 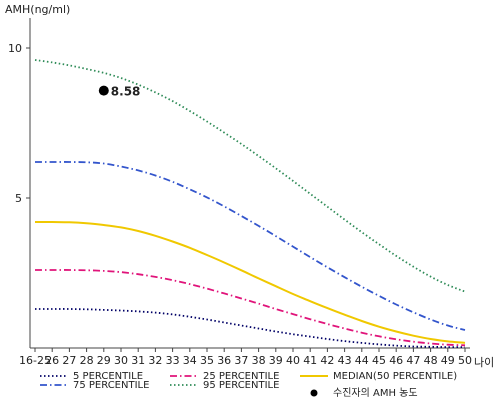 What do you see at coordinates (250, 328) in the screenshot?
I see `series-line-5-percentile` at bounding box center [250, 328].